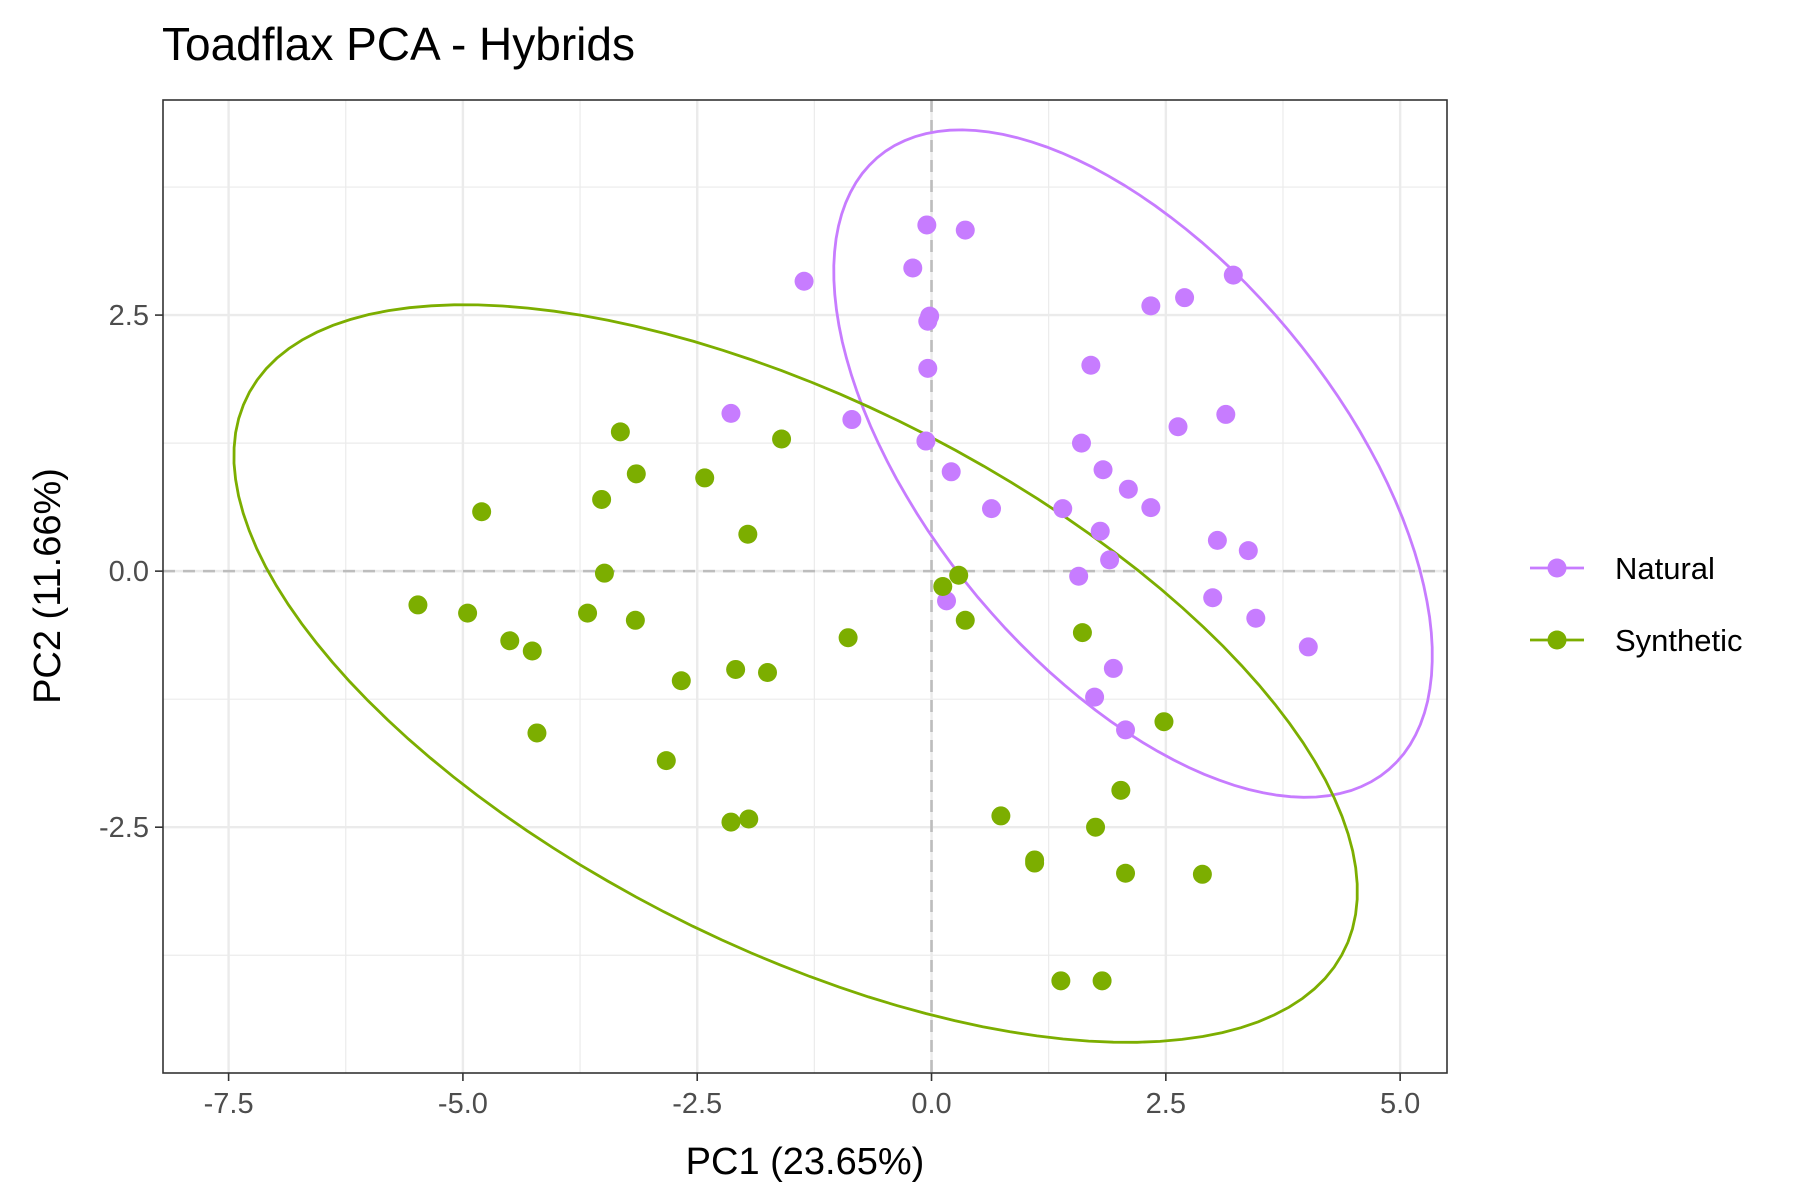 The image size is (1800, 1200). Describe the element at coordinates (124, 828) in the screenshot. I see `y-tick-label: -2.5` at that location.